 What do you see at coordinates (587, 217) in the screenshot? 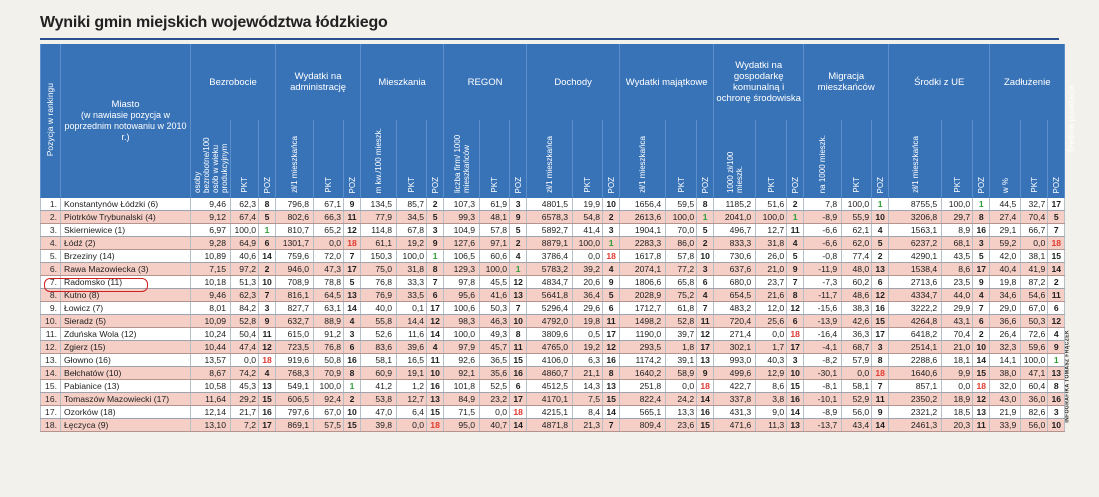
I see `pkt-value: 54,8` at bounding box center [587, 217].